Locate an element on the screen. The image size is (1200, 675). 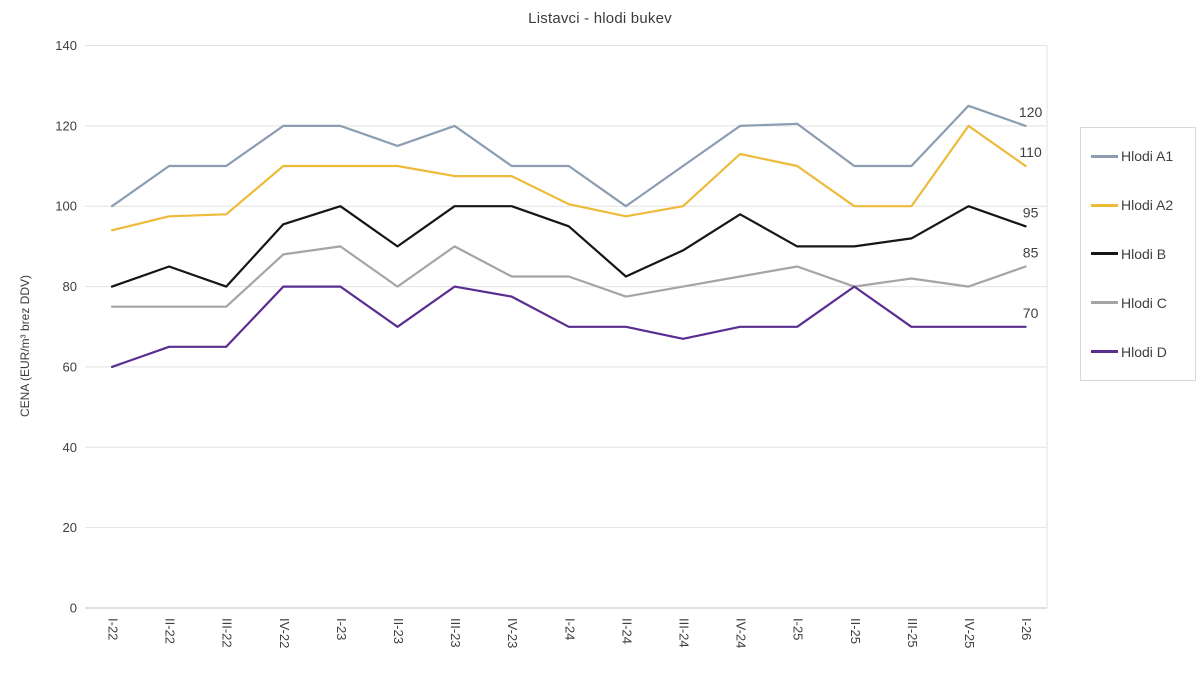
y-tick-label: 120 is located at coordinates (66, 125).